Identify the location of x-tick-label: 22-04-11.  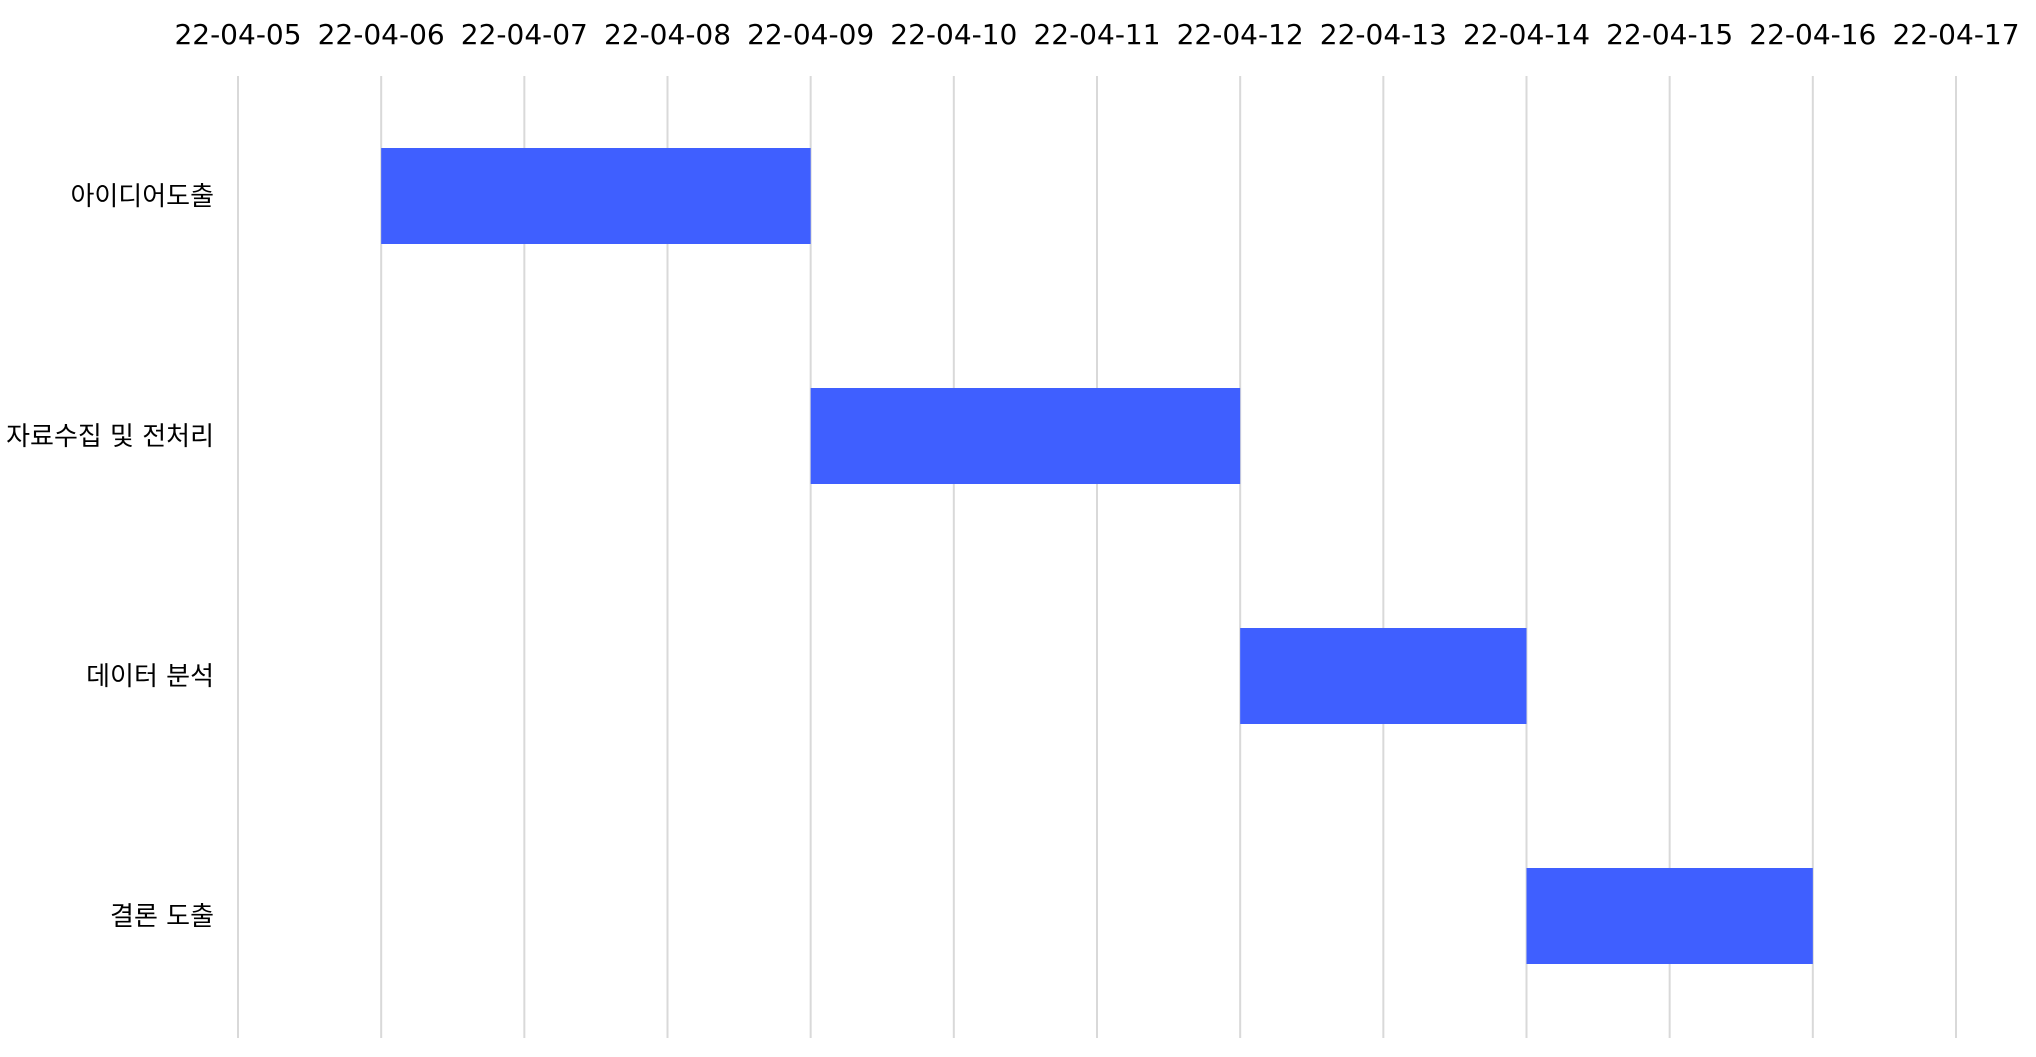
(1096, 34).